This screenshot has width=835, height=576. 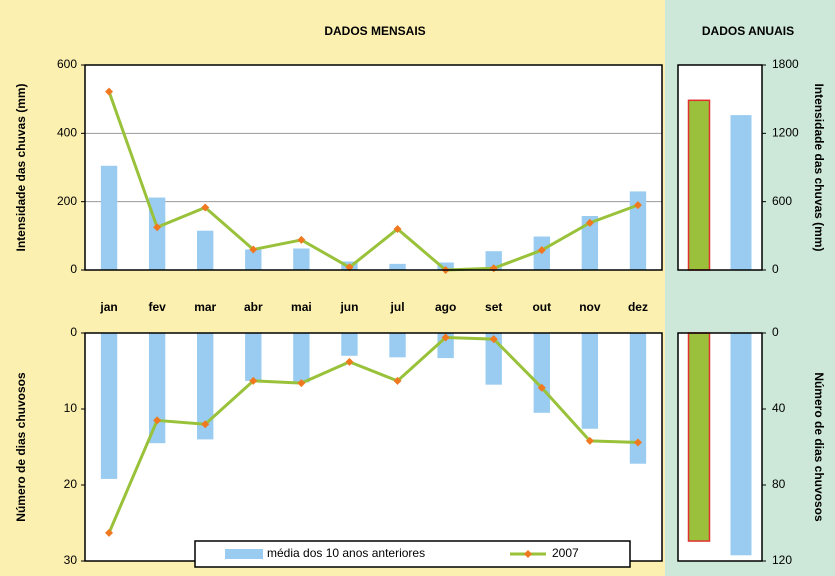 What do you see at coordinates (205, 307) in the screenshot?
I see `x-tick-label: mar` at bounding box center [205, 307].